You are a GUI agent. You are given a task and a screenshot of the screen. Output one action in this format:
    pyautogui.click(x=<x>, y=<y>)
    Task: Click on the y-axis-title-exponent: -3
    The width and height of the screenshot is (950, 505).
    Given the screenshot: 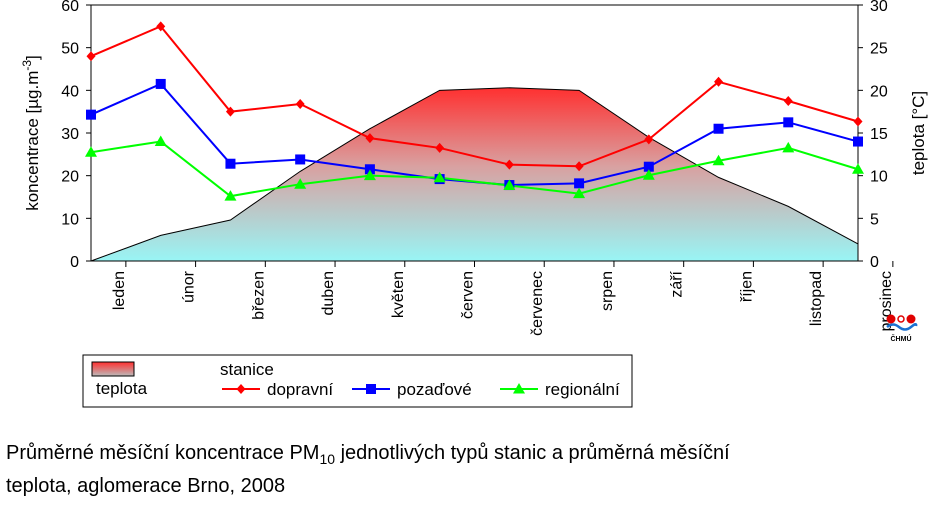 What is the action you would take?
    pyautogui.click(x=27, y=65)
    